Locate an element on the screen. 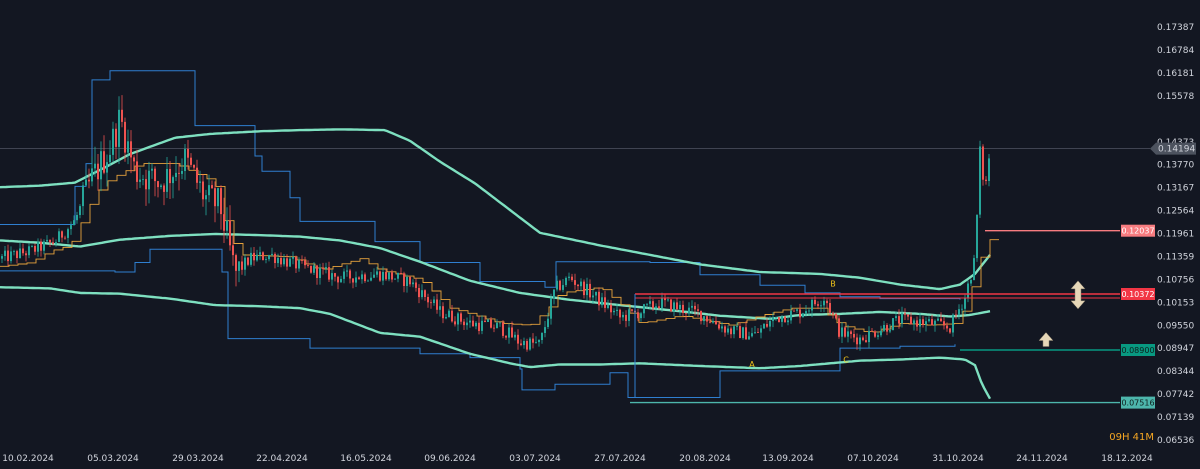 This screenshot has width=1200, height=469. pattern-label: A is located at coordinates (752, 364).